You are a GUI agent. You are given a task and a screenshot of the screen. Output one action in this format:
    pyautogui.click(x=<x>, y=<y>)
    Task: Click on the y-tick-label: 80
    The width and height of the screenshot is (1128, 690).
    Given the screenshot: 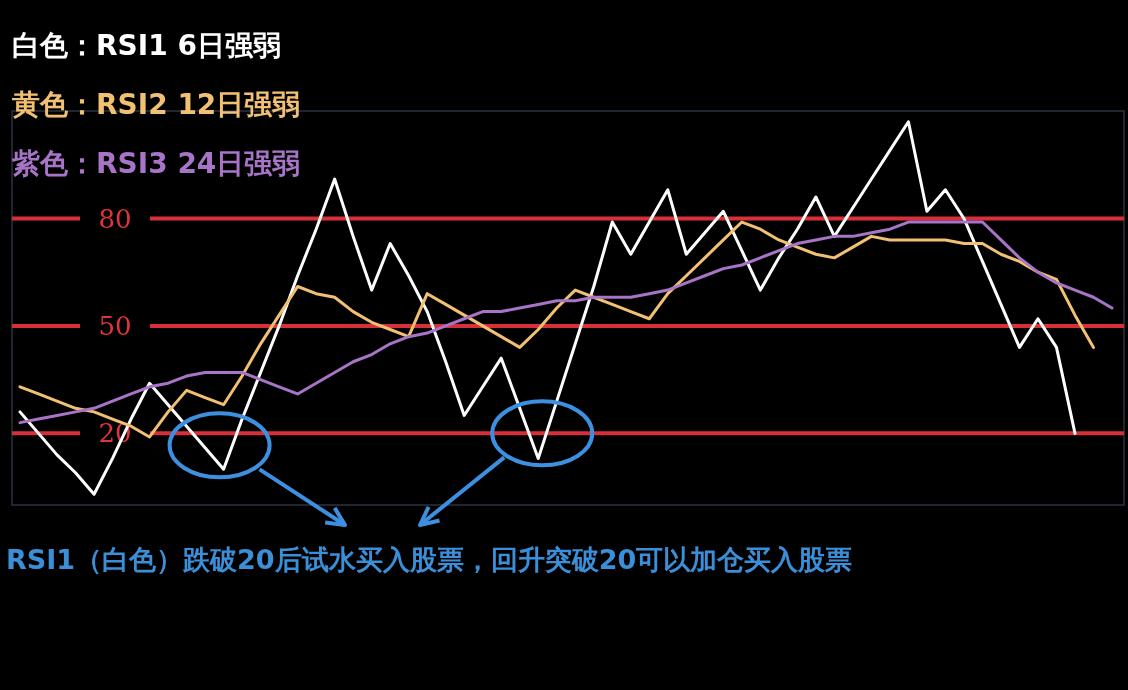 What is the action you would take?
    pyautogui.click(x=115, y=218)
    